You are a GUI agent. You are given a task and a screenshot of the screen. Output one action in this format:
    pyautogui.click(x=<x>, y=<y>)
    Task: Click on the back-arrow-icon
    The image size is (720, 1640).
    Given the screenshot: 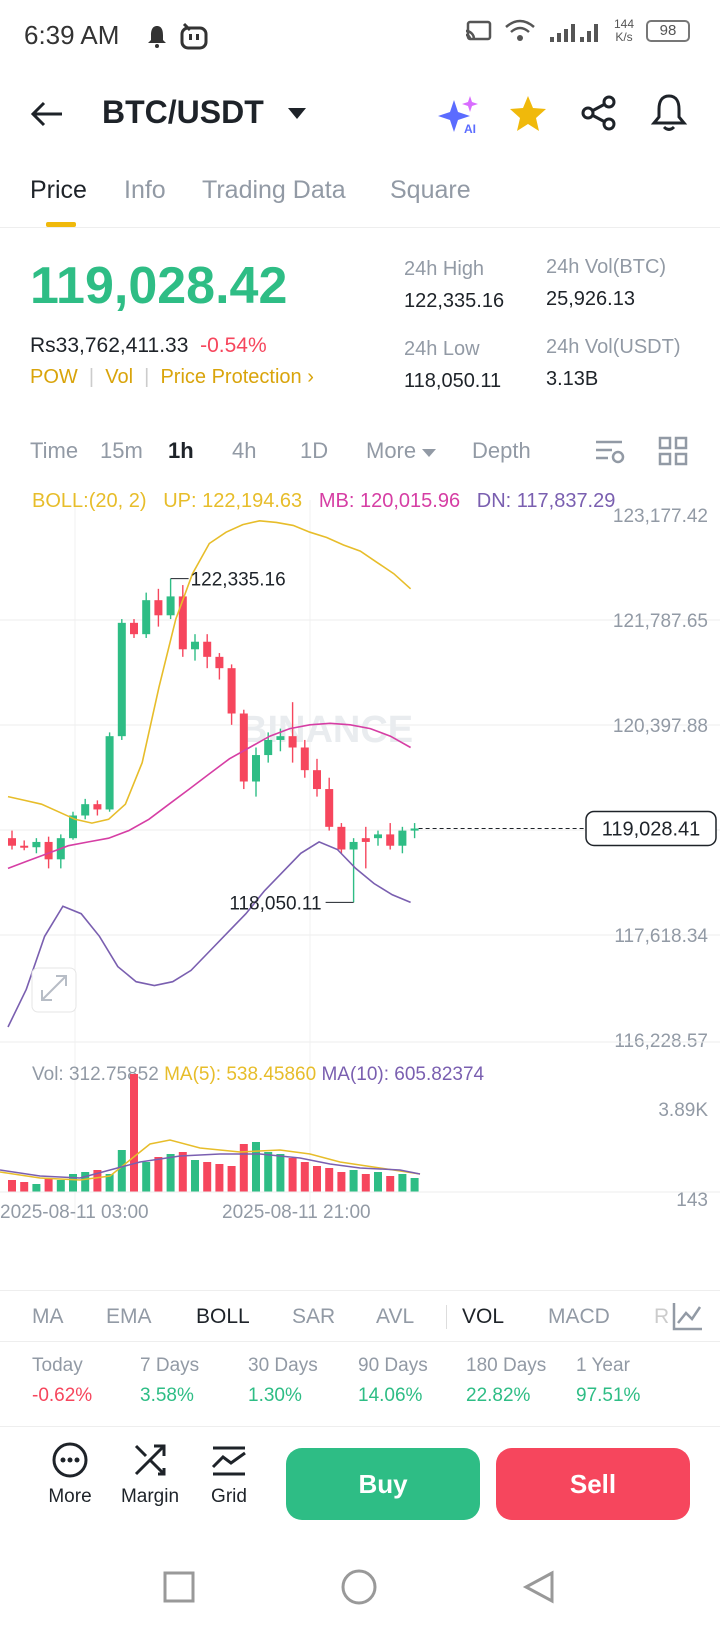 What is the action you would take?
    pyautogui.click(x=48, y=114)
    